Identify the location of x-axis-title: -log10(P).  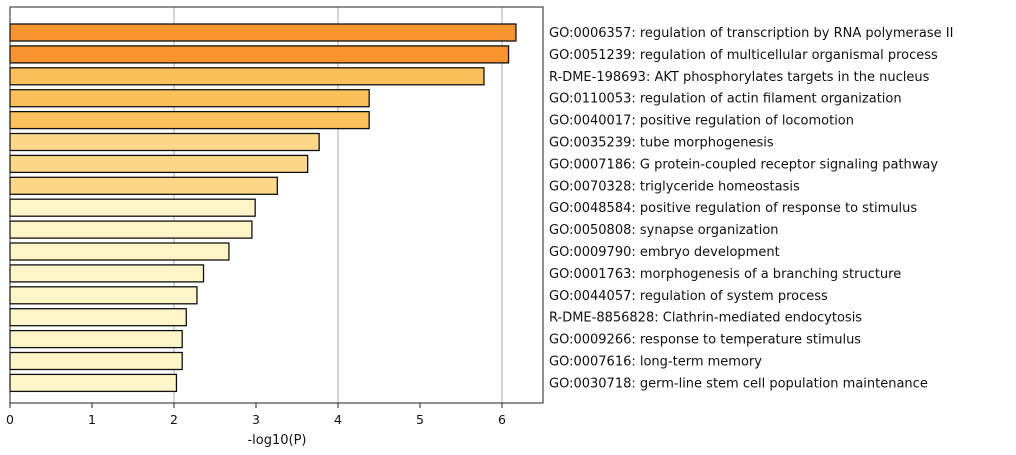
(276, 440).